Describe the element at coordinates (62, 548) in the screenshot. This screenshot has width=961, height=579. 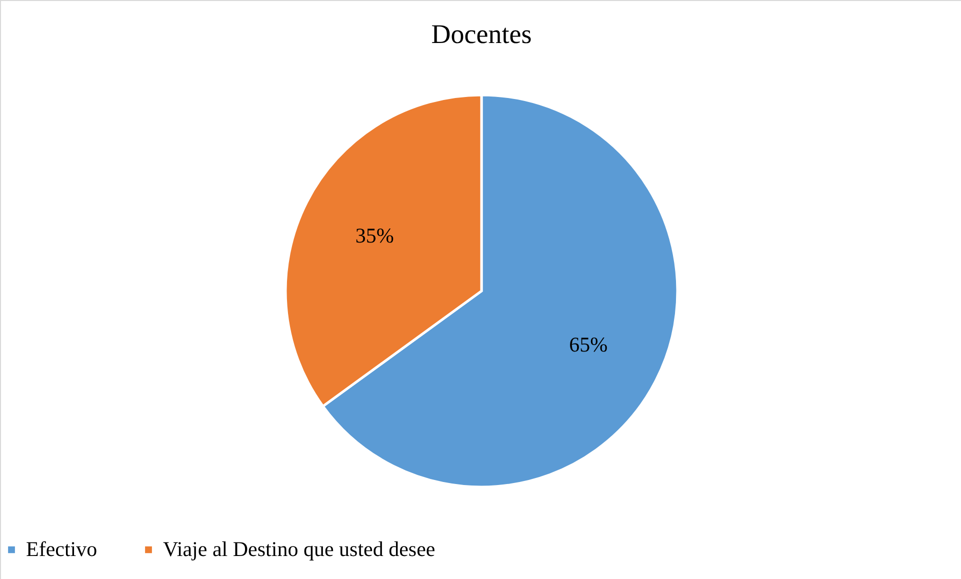
I see `legend-label: Efectivo` at that location.